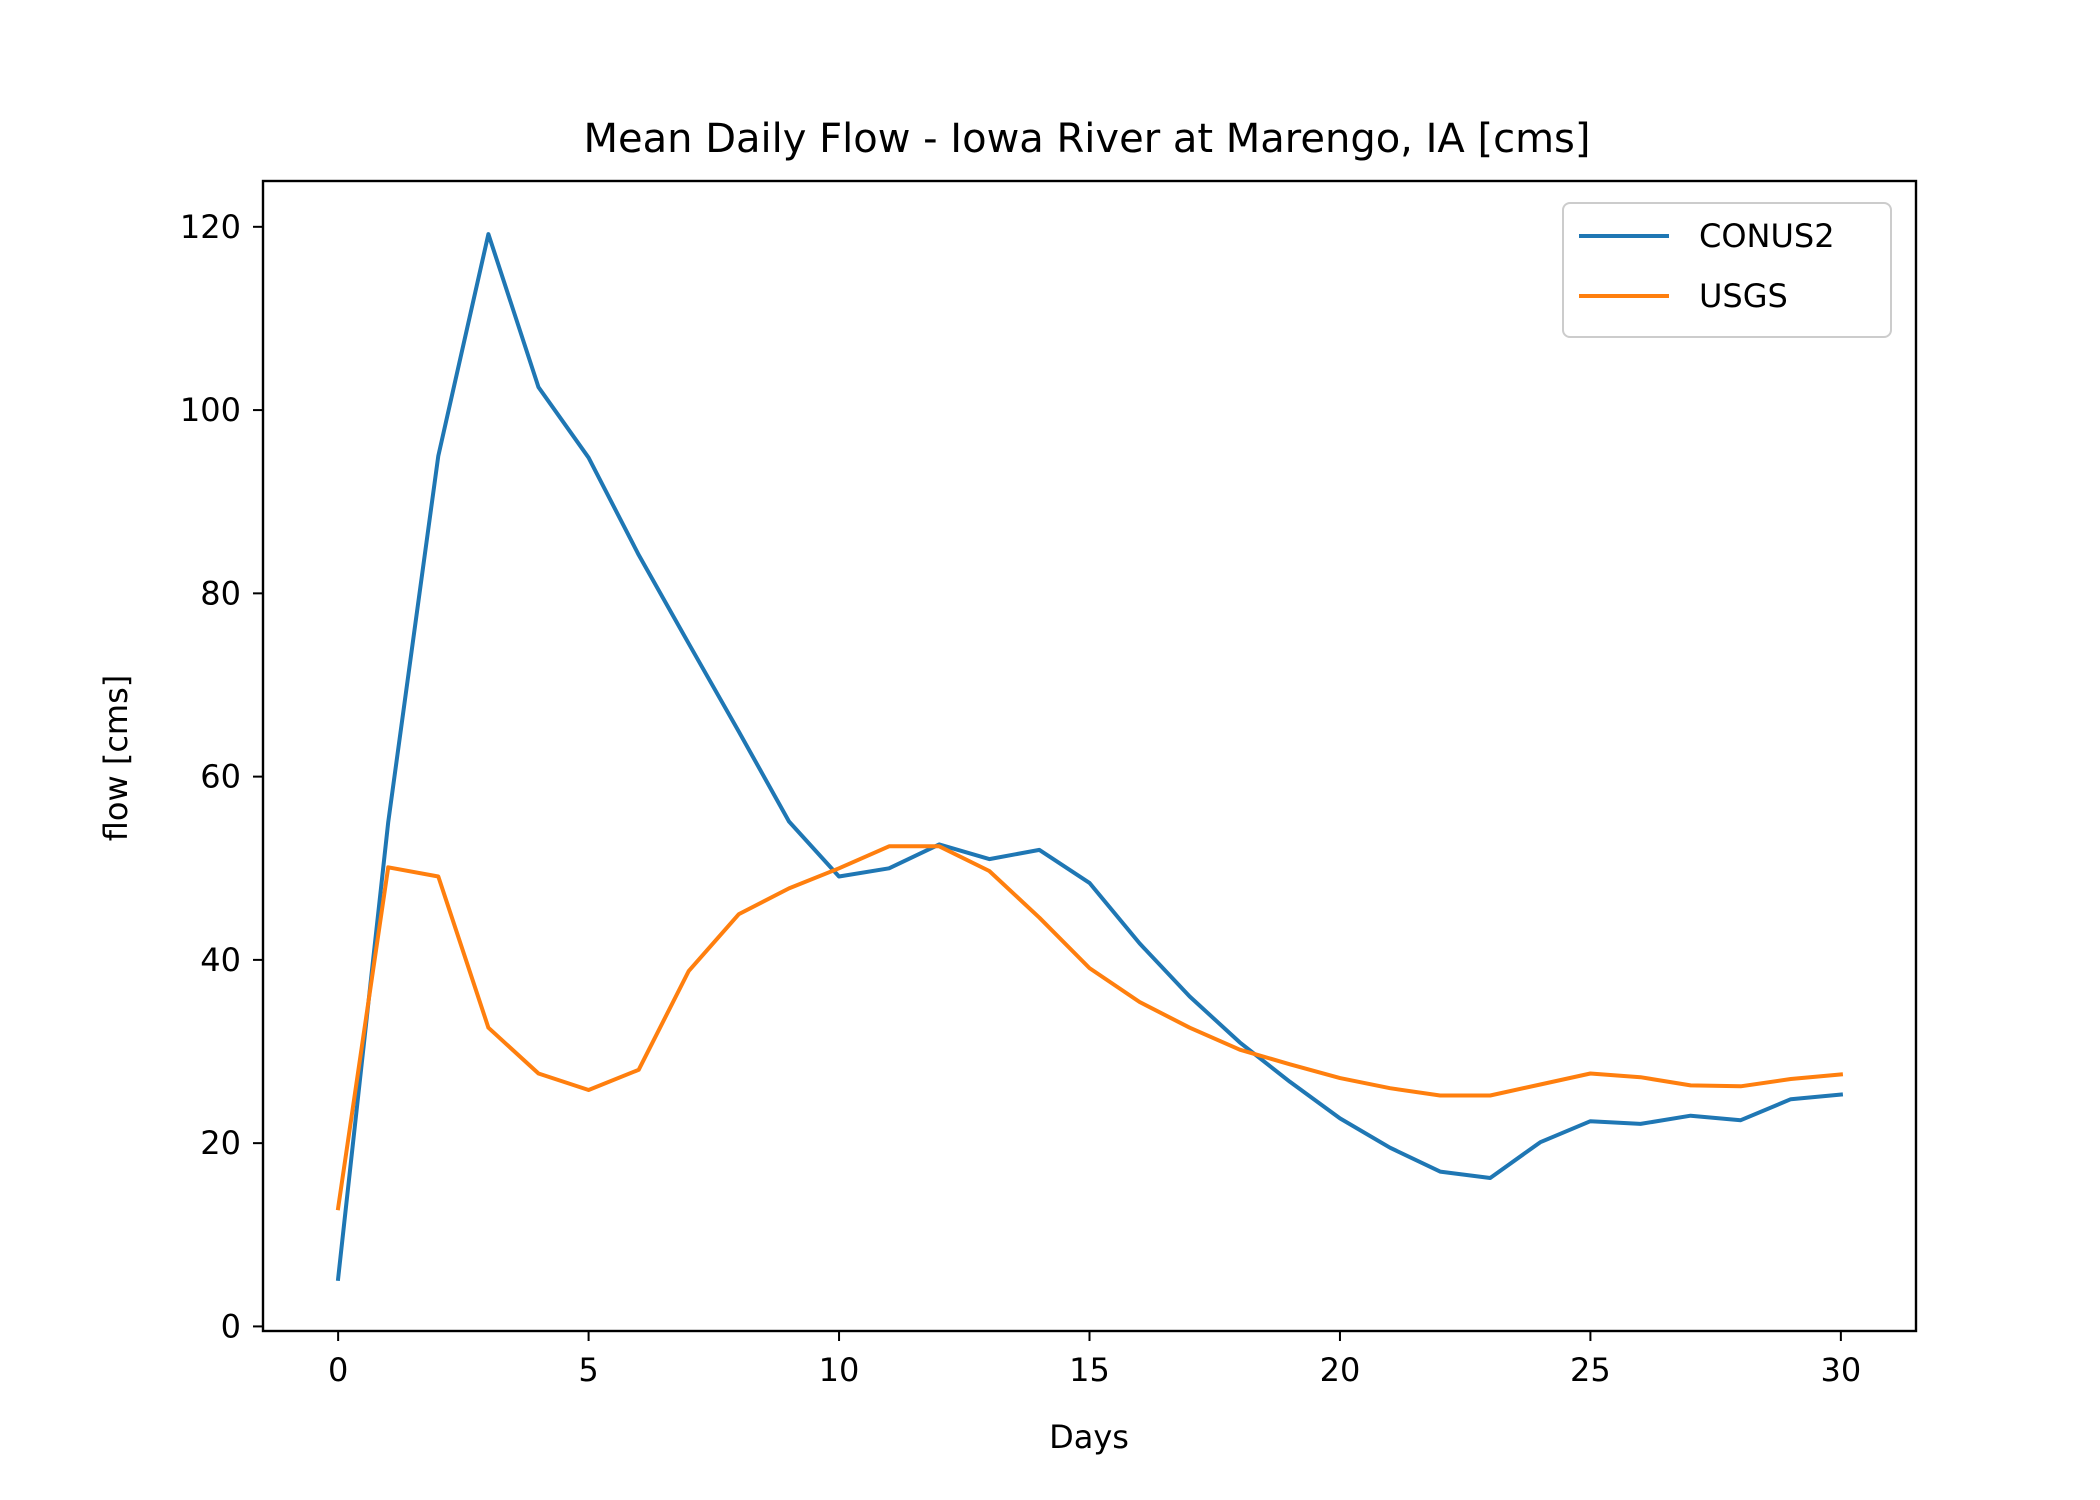 This screenshot has width=2100, height=1500. Describe the element at coordinates (116, 758) in the screenshot. I see `y-axis-title: flow [cms]` at that location.